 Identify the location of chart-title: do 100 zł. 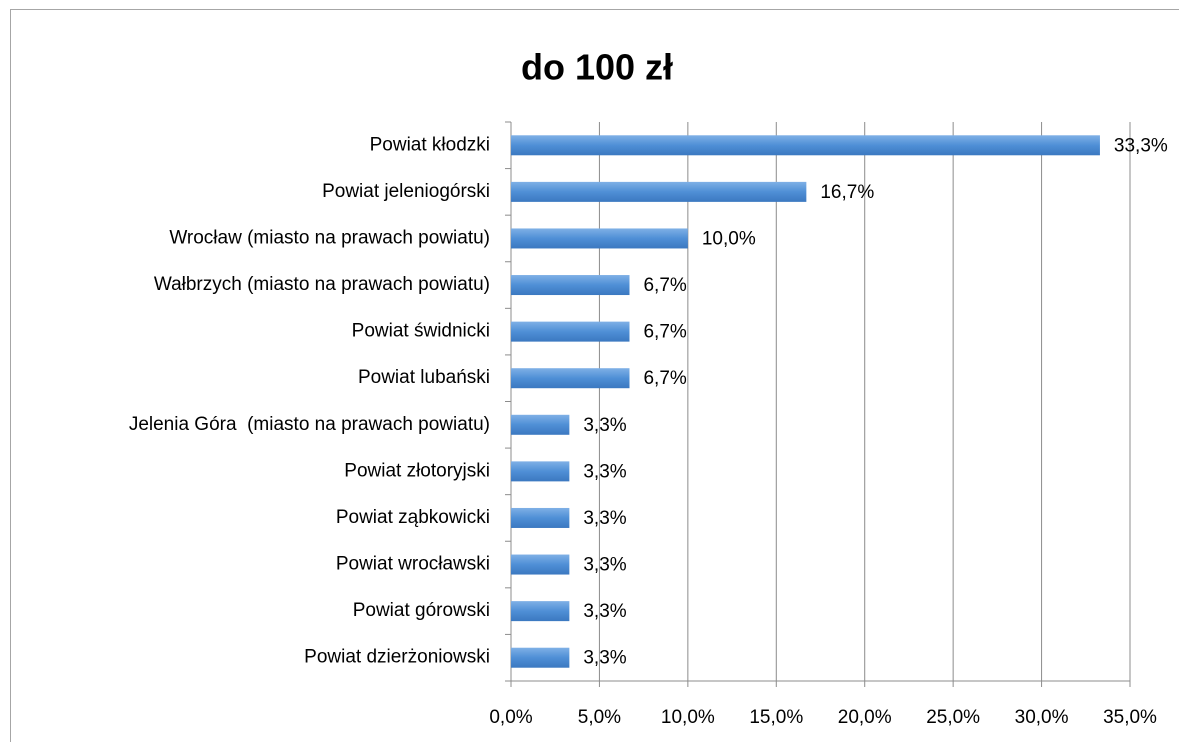
(597, 67).